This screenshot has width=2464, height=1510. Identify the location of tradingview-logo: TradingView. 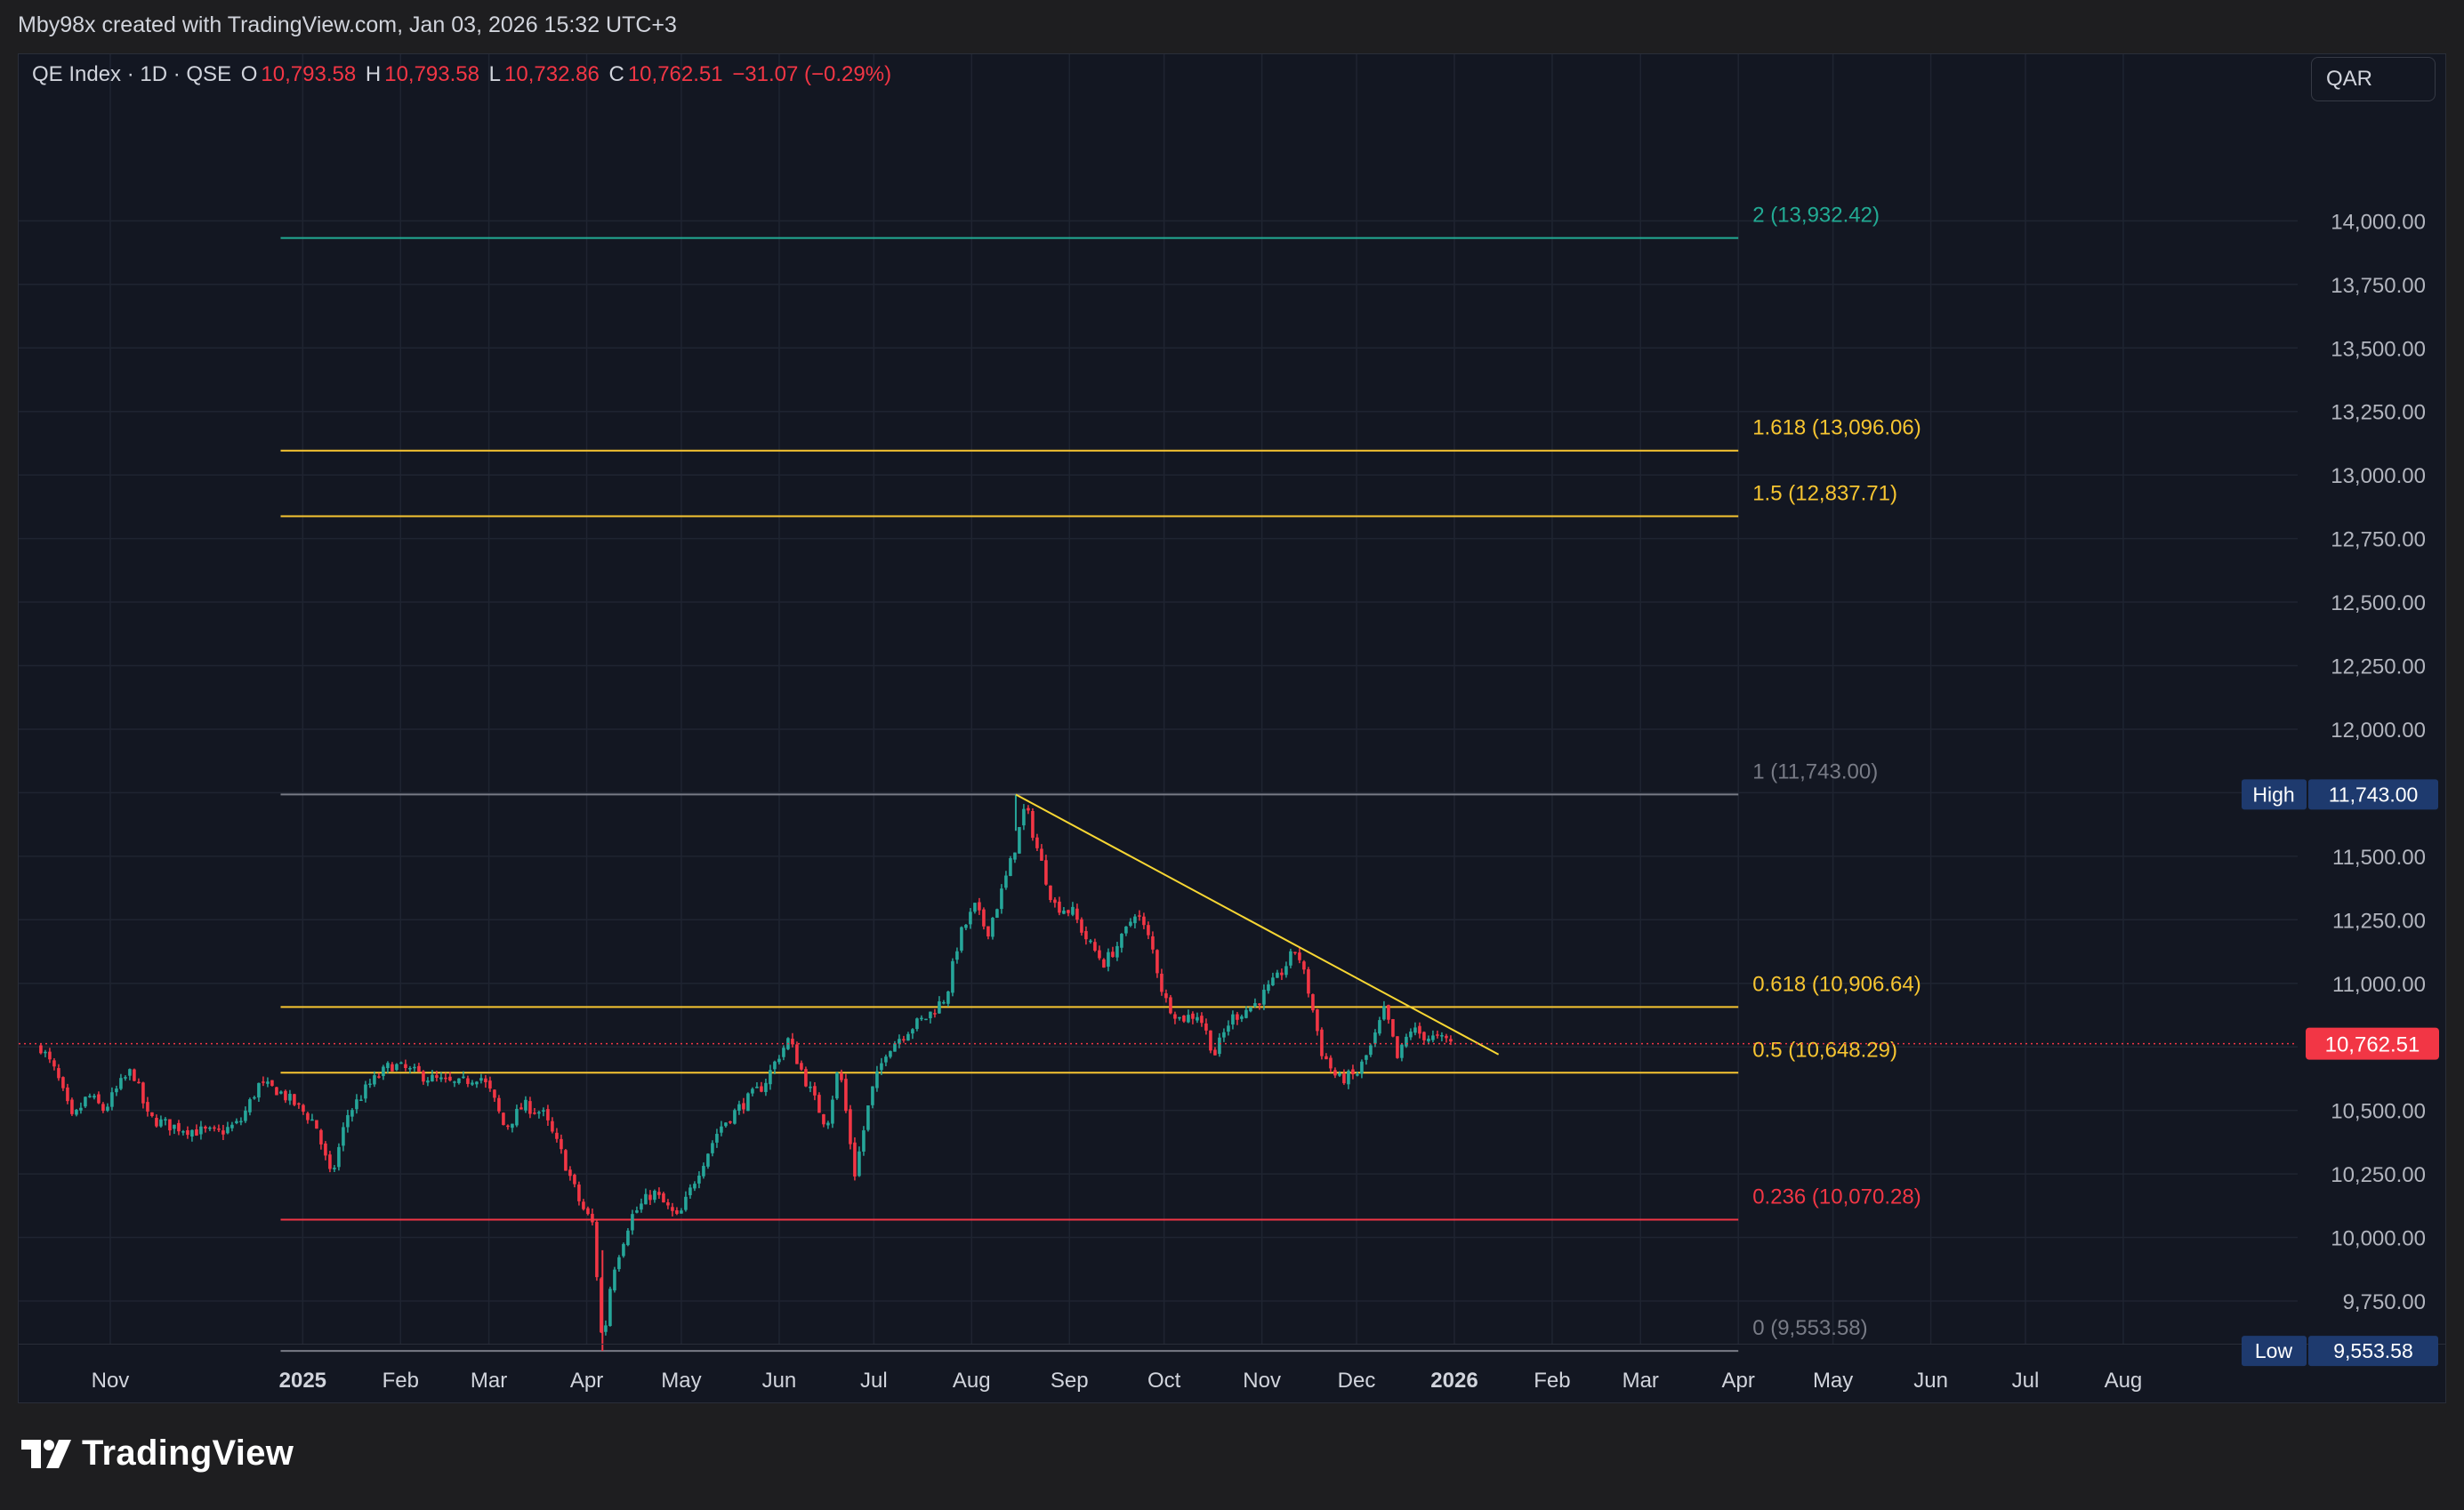
(157, 1454).